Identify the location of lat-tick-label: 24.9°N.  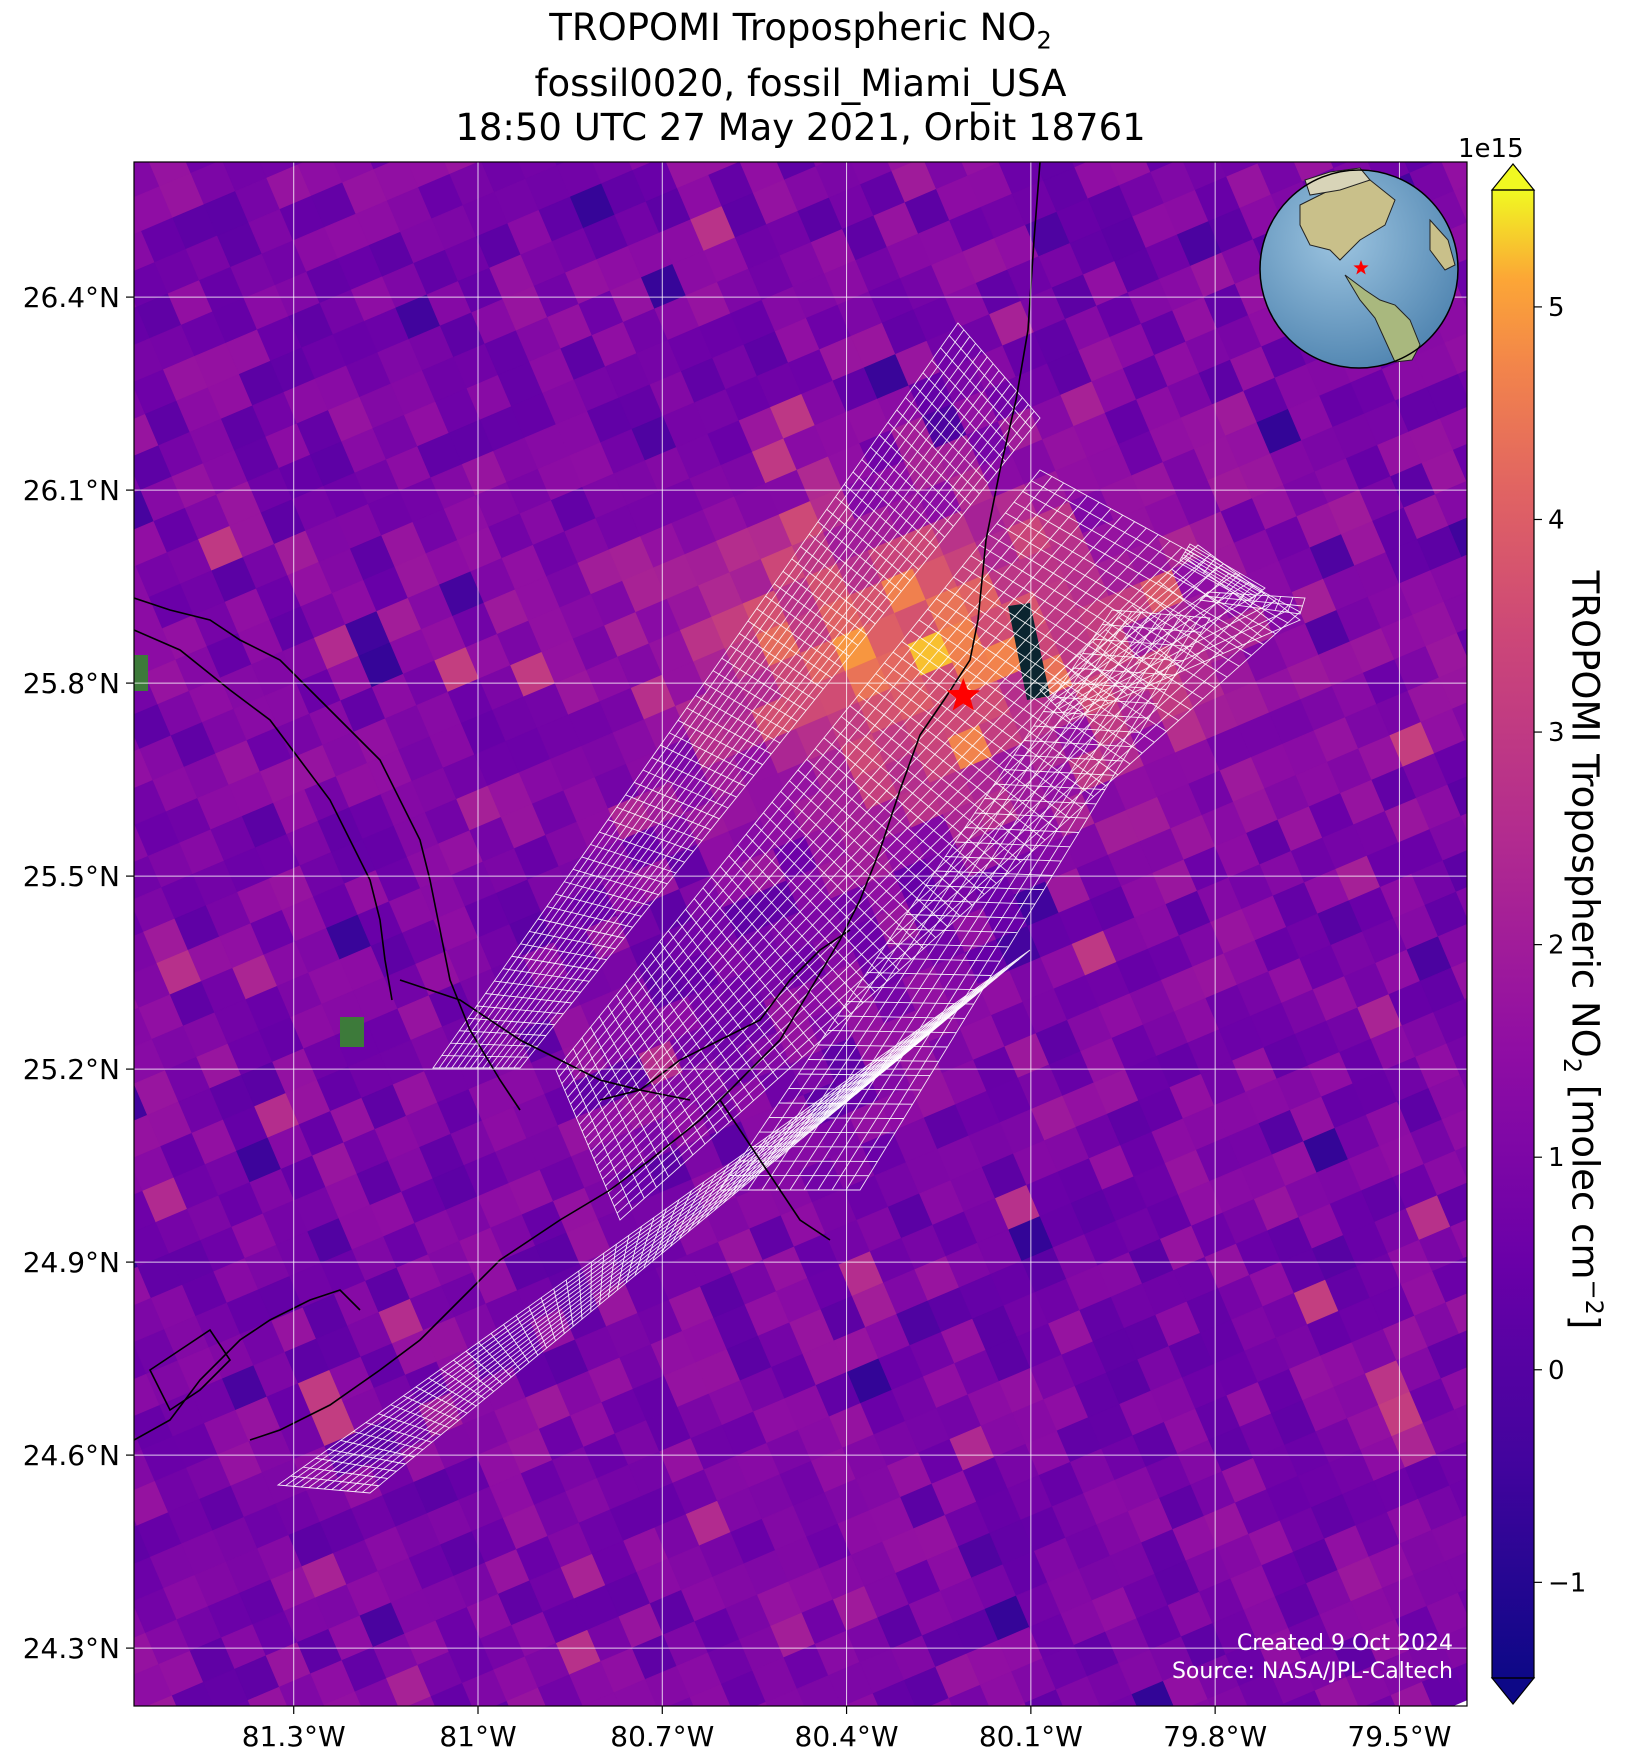
(71, 1262).